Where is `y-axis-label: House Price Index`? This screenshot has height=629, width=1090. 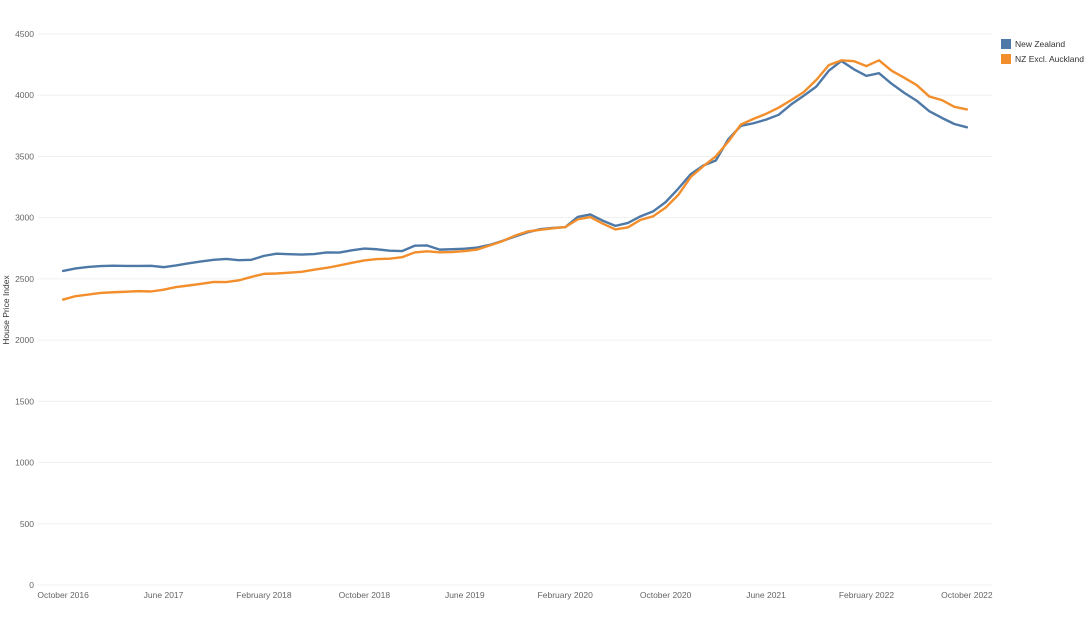 y-axis-label: House Price Index is located at coordinates (6, 310).